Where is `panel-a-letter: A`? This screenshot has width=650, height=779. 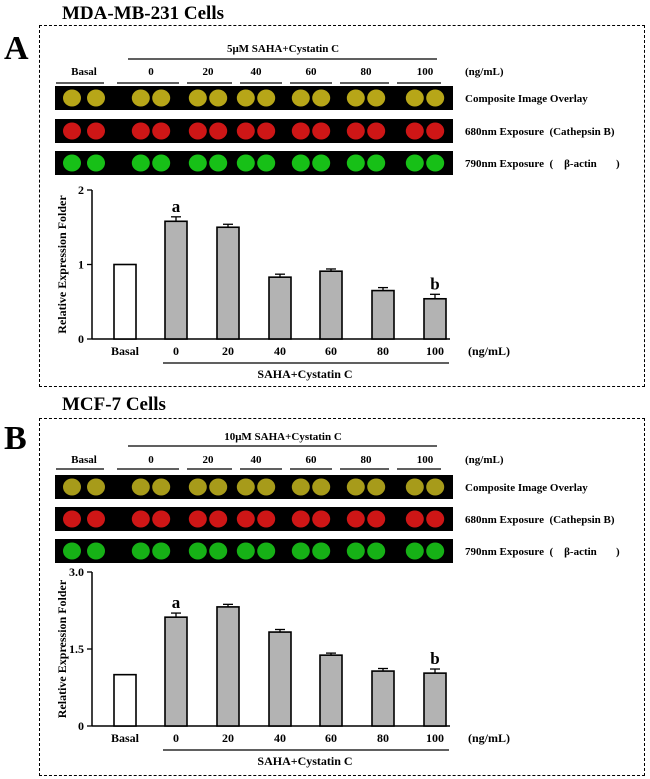
panel-a-letter: A is located at coordinates (16, 48).